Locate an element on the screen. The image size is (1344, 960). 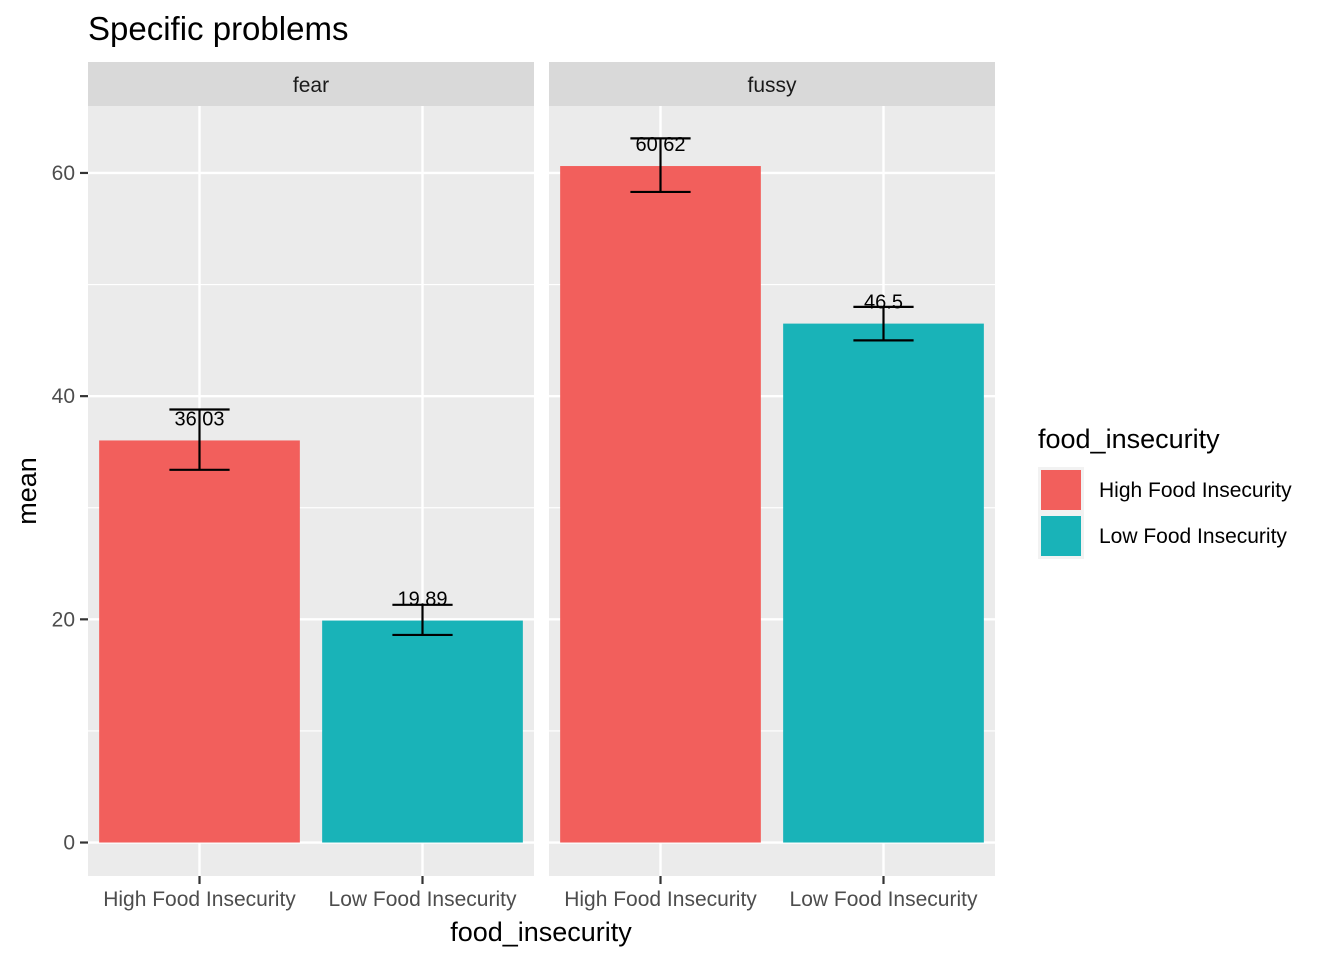
data-label: 60.62 is located at coordinates (660, 145).